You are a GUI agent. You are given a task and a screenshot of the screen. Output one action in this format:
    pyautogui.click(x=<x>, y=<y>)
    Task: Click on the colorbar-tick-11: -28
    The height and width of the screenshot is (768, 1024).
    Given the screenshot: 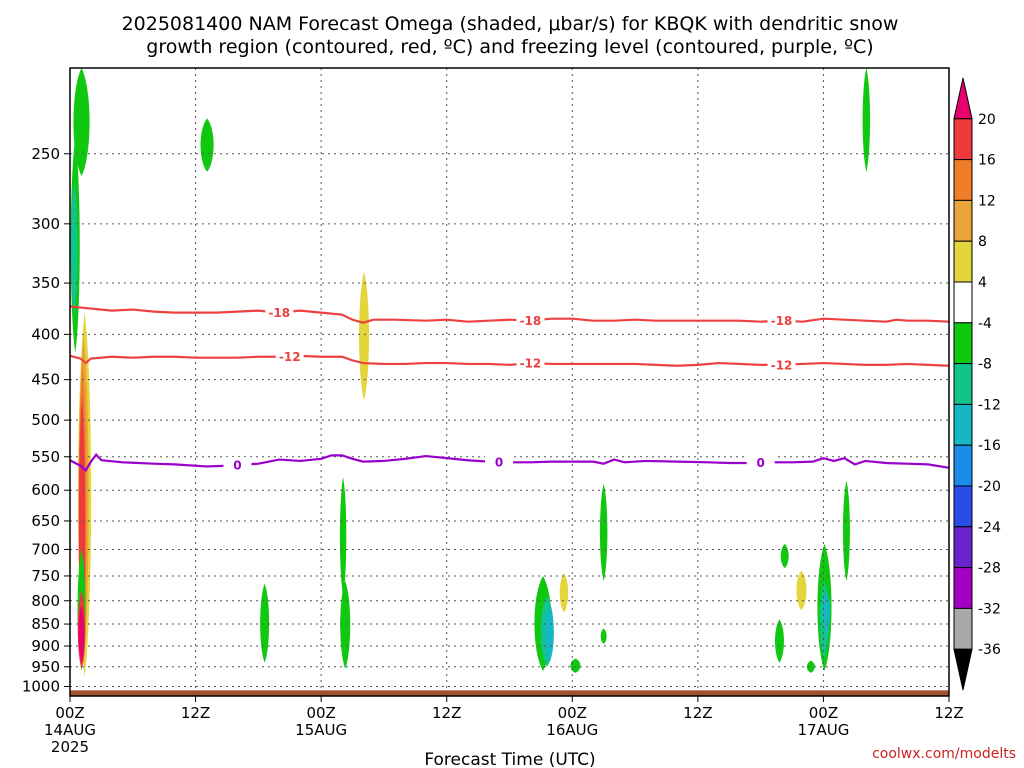 What is the action you would take?
    pyautogui.click(x=989, y=569)
    